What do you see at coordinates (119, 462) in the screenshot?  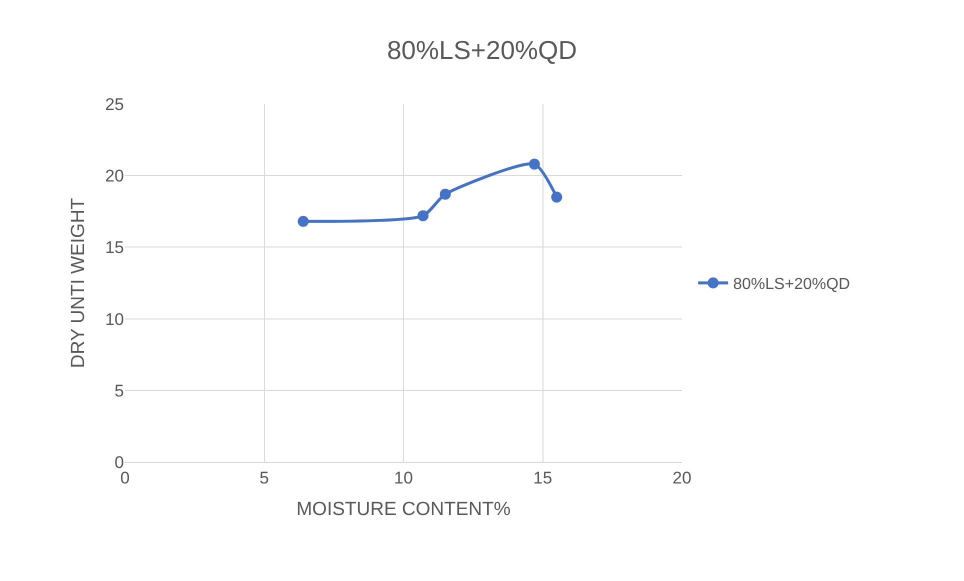 I see `y-tick-label: 0` at bounding box center [119, 462].